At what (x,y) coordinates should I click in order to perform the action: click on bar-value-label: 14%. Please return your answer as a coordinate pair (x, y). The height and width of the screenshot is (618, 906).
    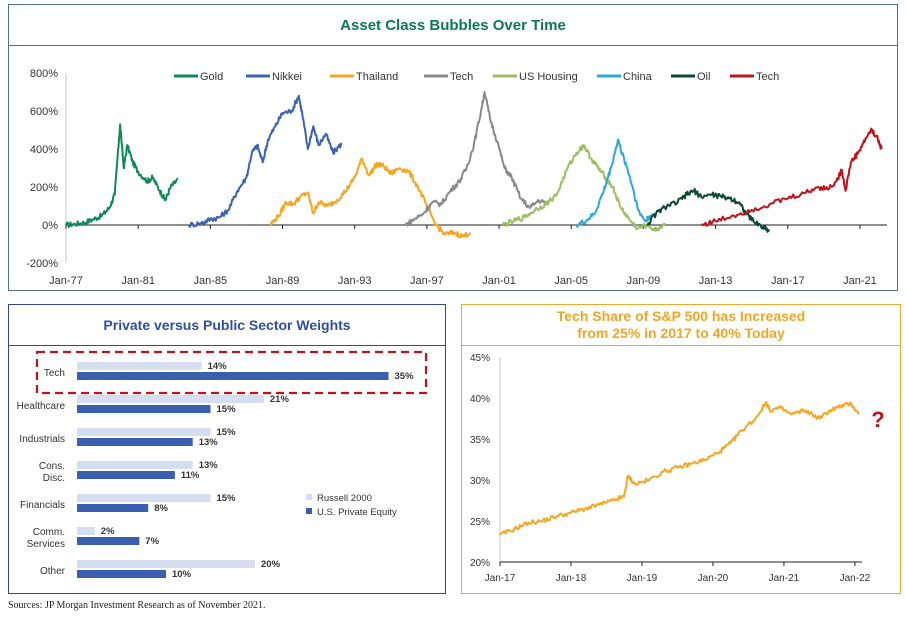
    Looking at the image, I should click on (218, 366).